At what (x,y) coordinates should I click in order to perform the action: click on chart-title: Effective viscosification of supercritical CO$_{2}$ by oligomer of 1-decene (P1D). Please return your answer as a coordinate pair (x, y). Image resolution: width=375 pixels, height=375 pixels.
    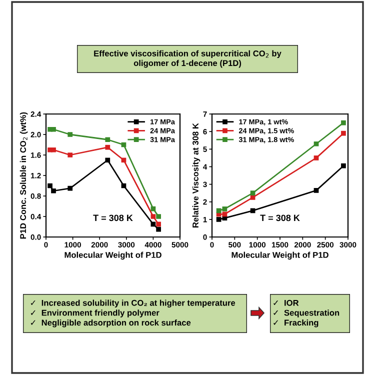
    Looking at the image, I should click on (188, 59).